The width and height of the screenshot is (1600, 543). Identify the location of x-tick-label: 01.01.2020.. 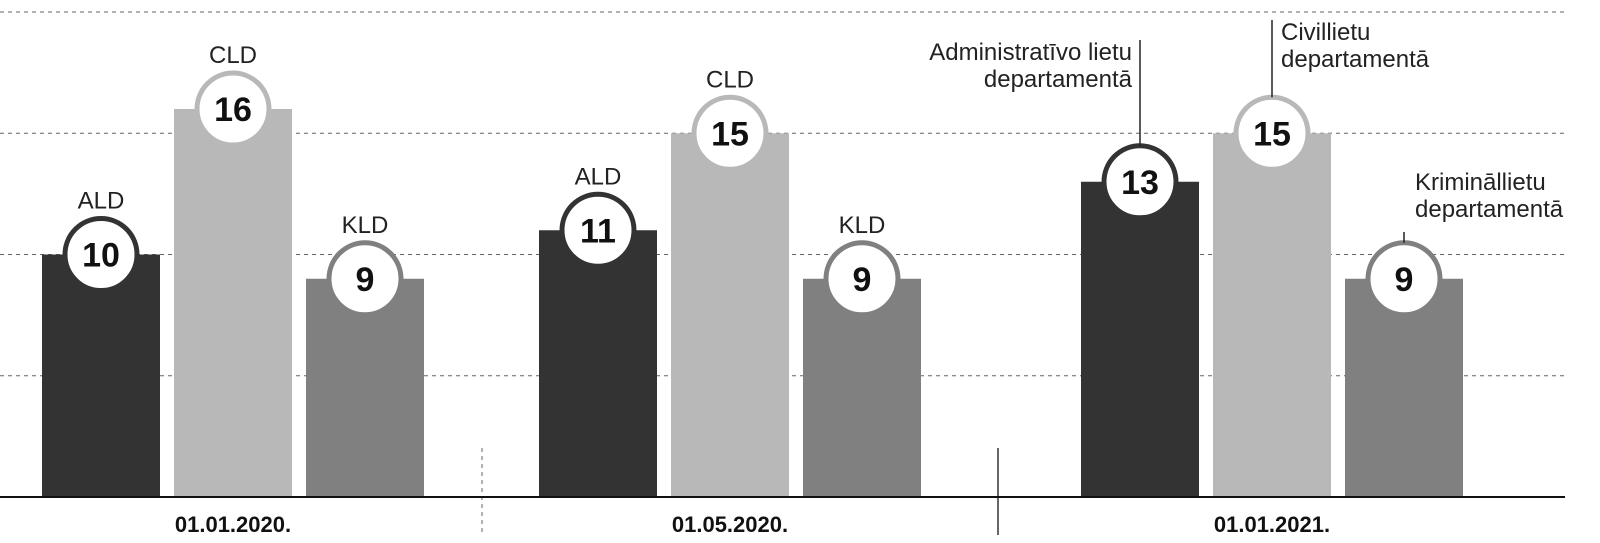
(233, 524).